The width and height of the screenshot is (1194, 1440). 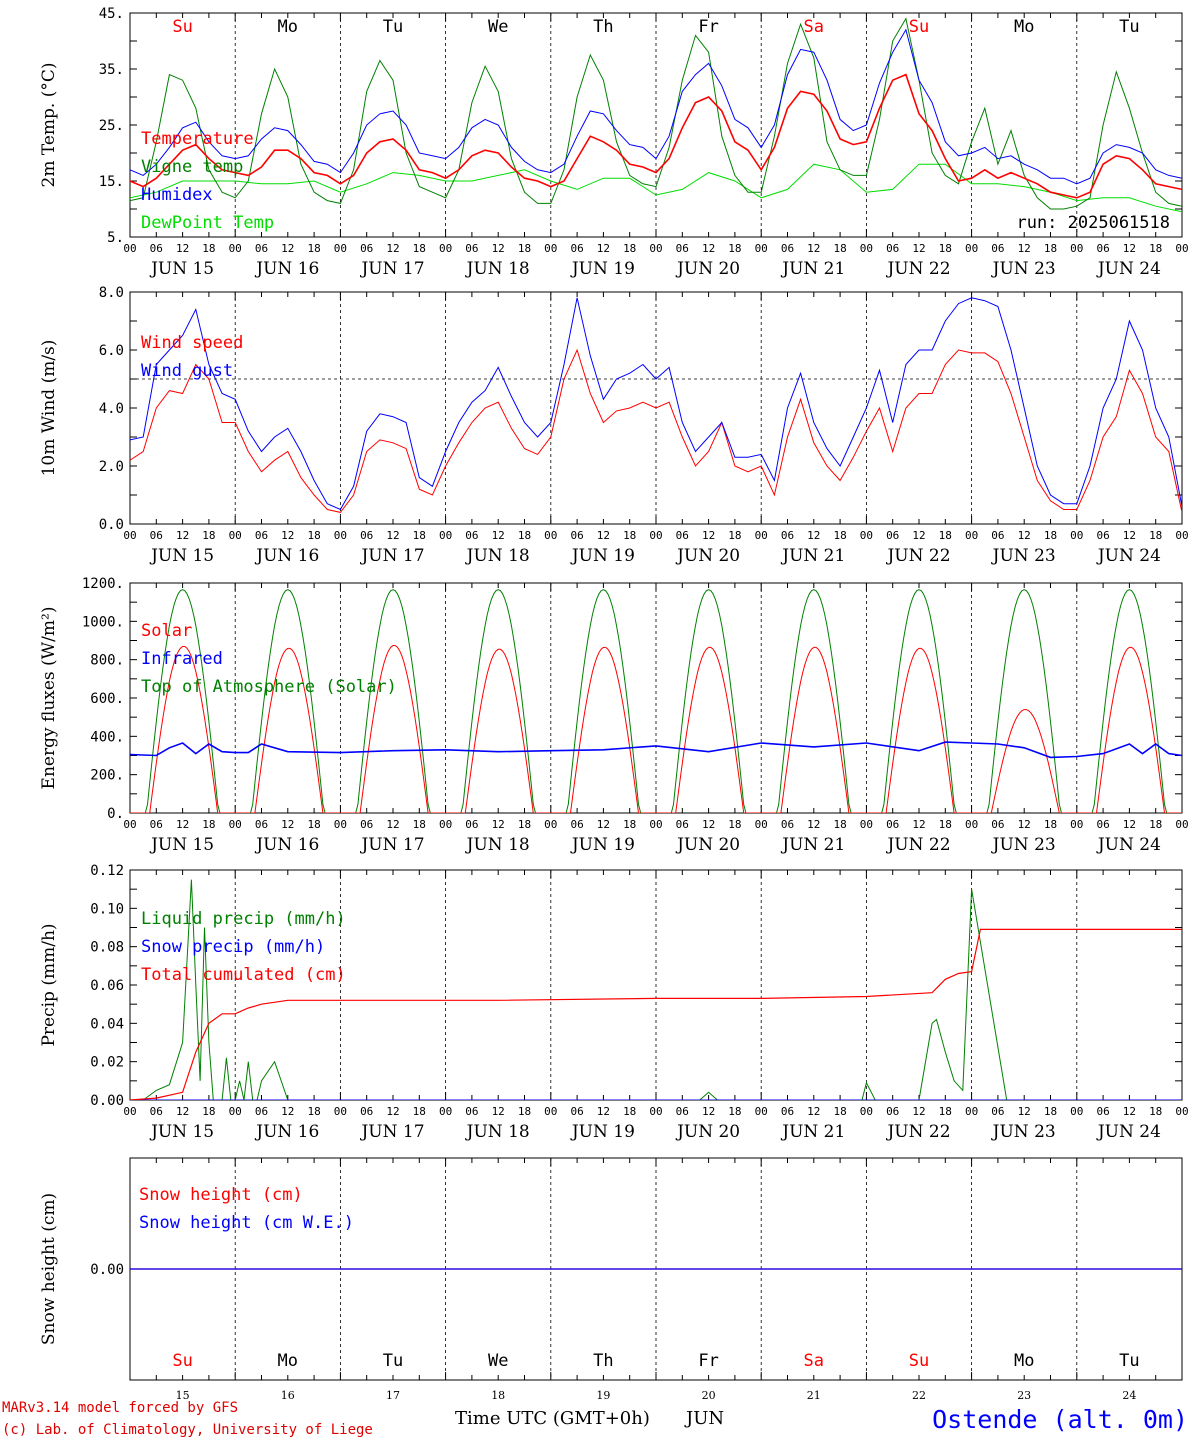 What do you see at coordinates (111, 14) in the screenshot?
I see `y-tick-label: 45.` at bounding box center [111, 14].